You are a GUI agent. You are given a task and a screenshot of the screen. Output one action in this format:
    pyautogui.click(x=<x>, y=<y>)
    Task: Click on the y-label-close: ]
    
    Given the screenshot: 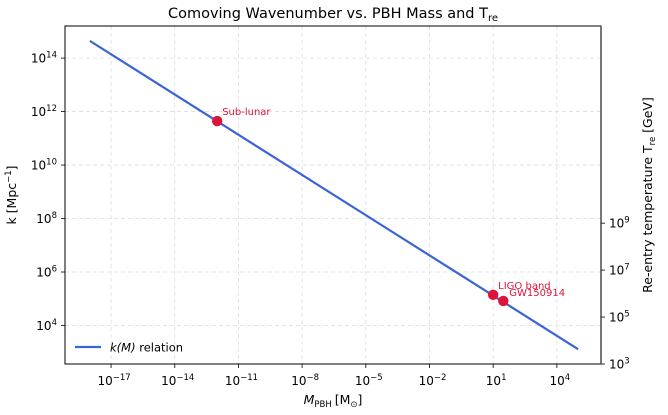 What is the action you would take?
    pyautogui.click(x=11, y=167)
    